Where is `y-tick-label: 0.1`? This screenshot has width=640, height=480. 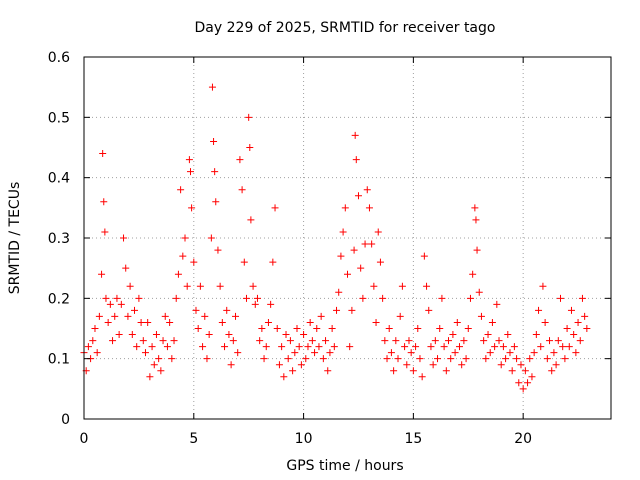 y-tick-label: 0.1 is located at coordinates (59, 360).